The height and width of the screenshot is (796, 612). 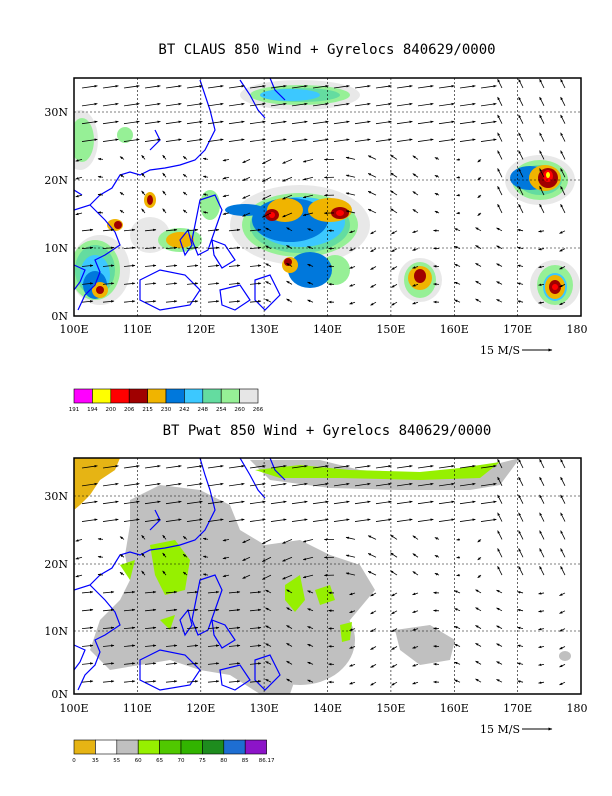 What do you see at coordinates (267, 761) in the screenshot?
I see `colorbar-label: 86.17` at bounding box center [267, 761].